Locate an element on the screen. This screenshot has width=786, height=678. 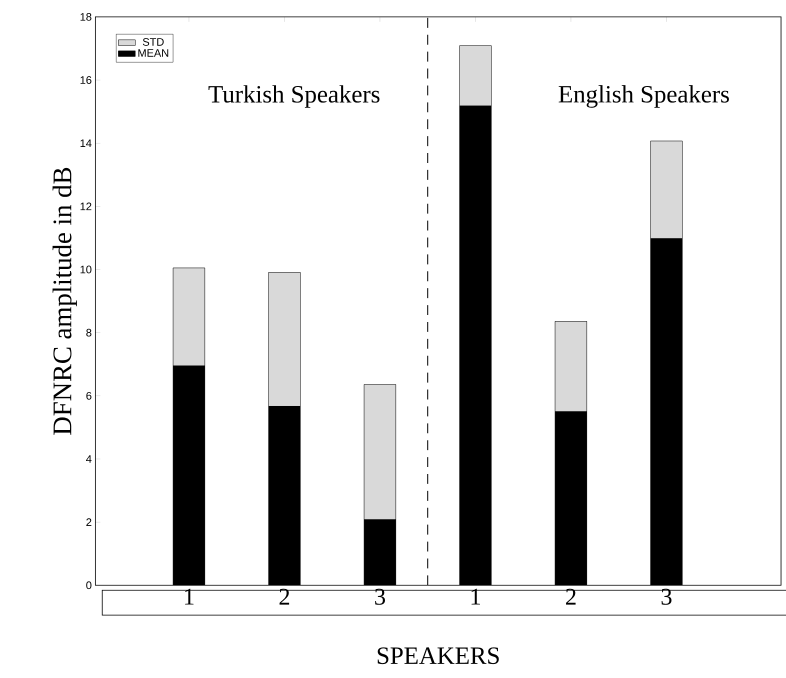
annotation: English Speakers is located at coordinates (643, 96).